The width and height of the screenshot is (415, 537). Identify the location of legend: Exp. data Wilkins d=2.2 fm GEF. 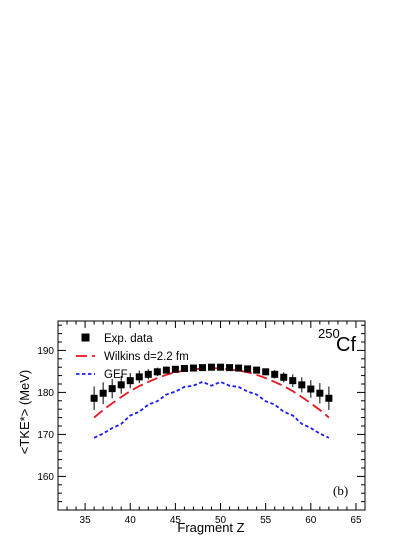
(132, 357).